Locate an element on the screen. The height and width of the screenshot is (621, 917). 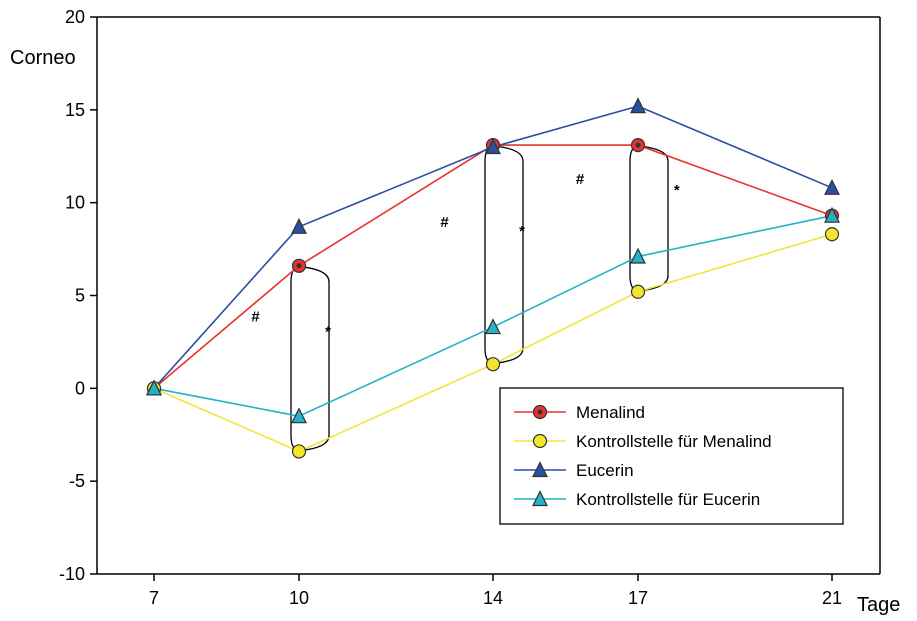
y-tick-label: 20 is located at coordinates (75, 17).